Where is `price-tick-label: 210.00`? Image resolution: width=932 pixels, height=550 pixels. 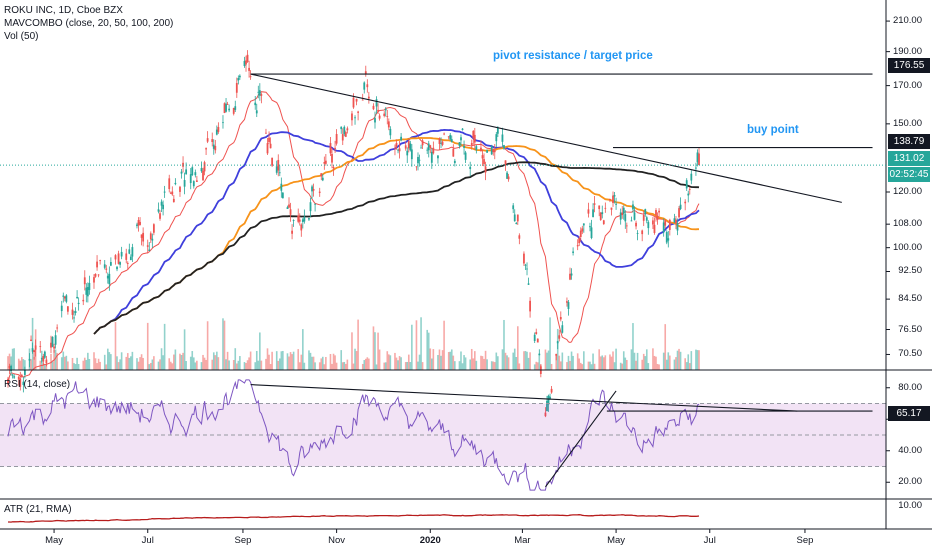 price-tick-label: 210.00 is located at coordinates (907, 21).